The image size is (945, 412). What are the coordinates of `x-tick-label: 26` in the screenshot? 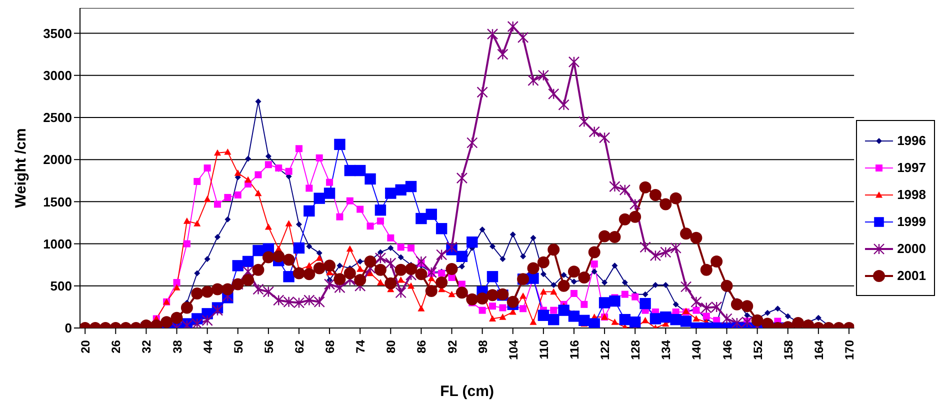 It's located at (116, 347).